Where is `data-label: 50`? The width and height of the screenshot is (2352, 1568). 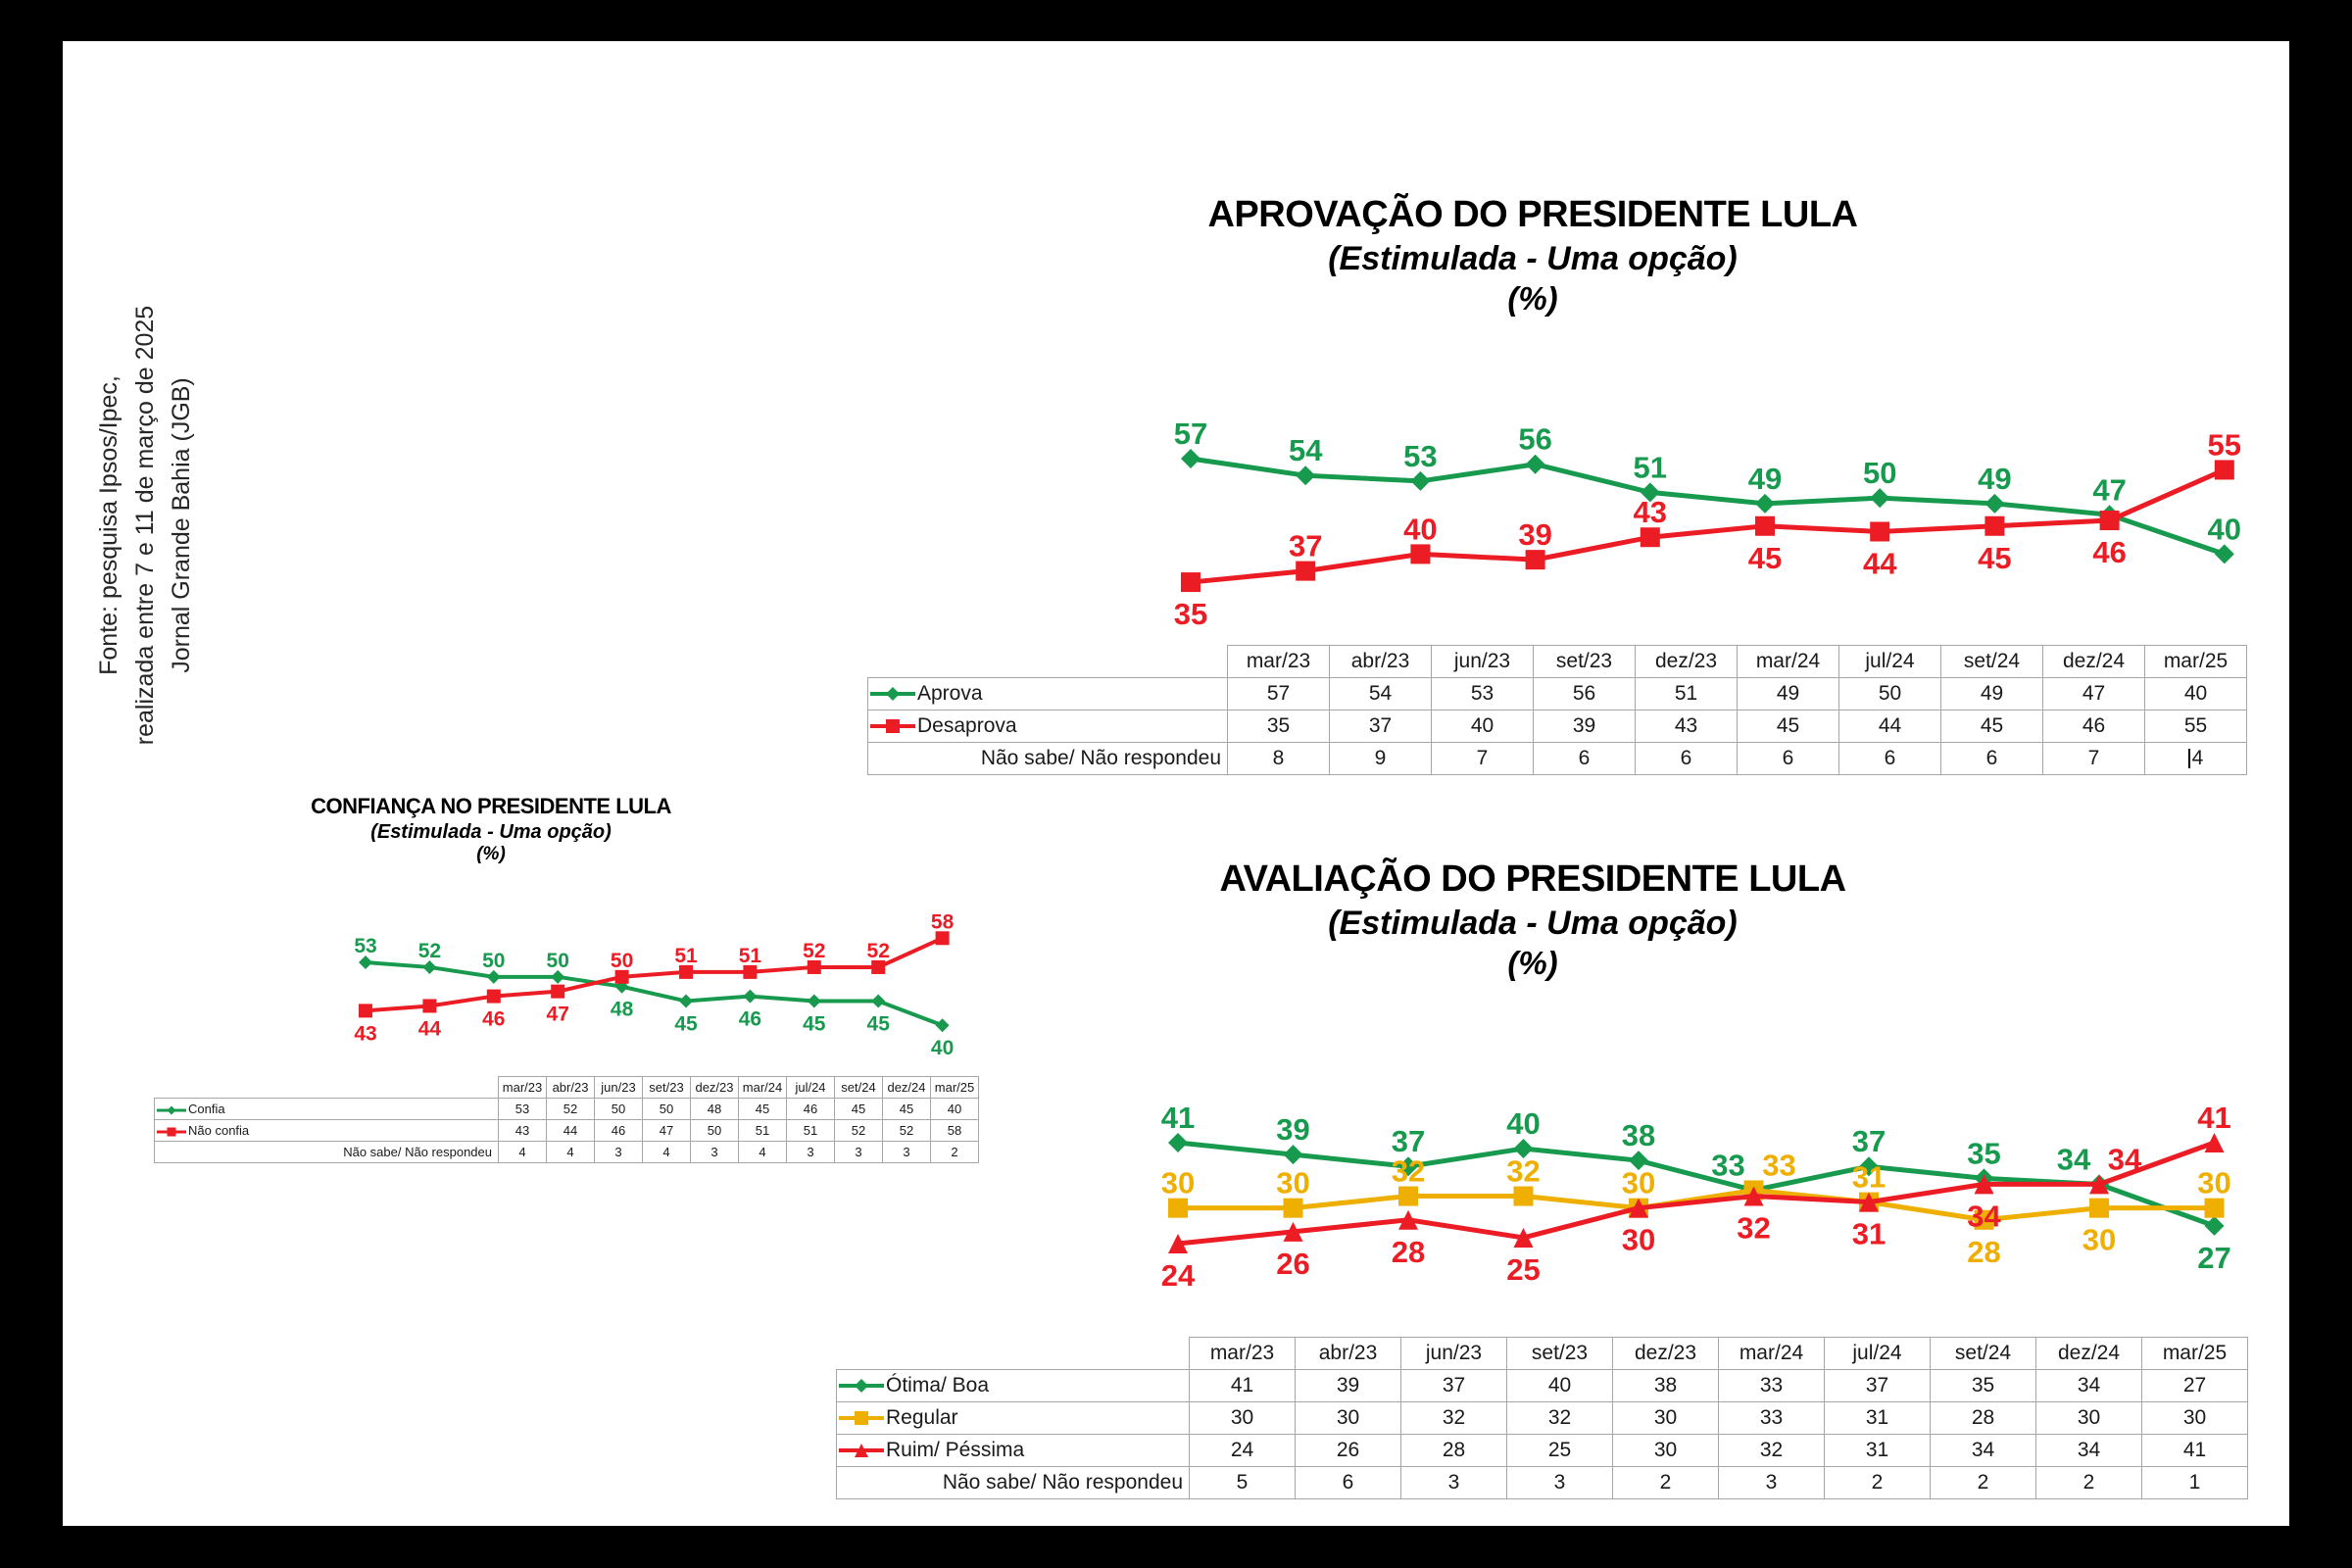
data-label: 50 is located at coordinates (493, 961).